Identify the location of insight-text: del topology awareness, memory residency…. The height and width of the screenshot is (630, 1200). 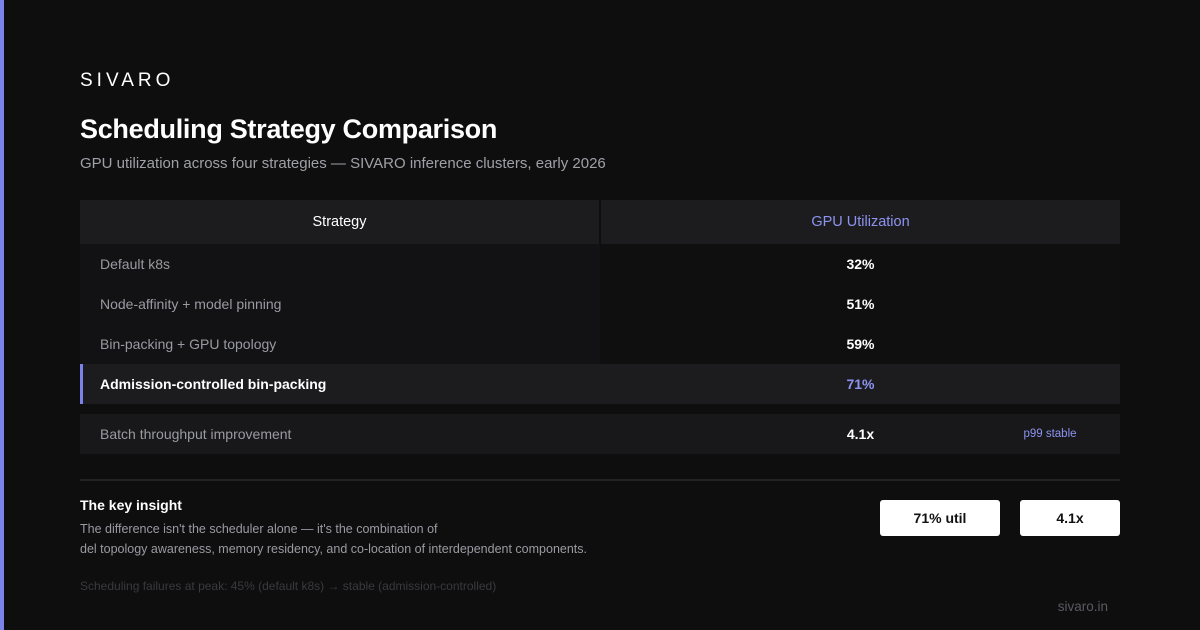
(334, 549).